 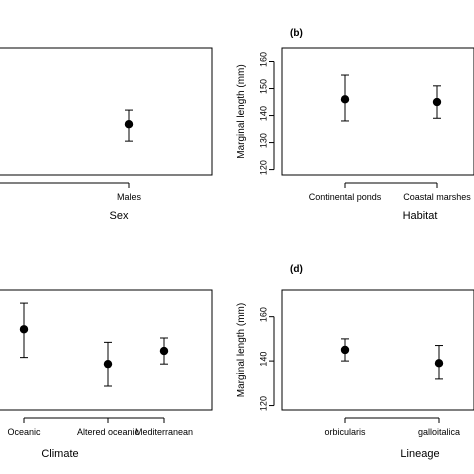 What do you see at coordinates (263, 140) in the screenshot?
I see `y-tick-label: 130` at bounding box center [263, 140].